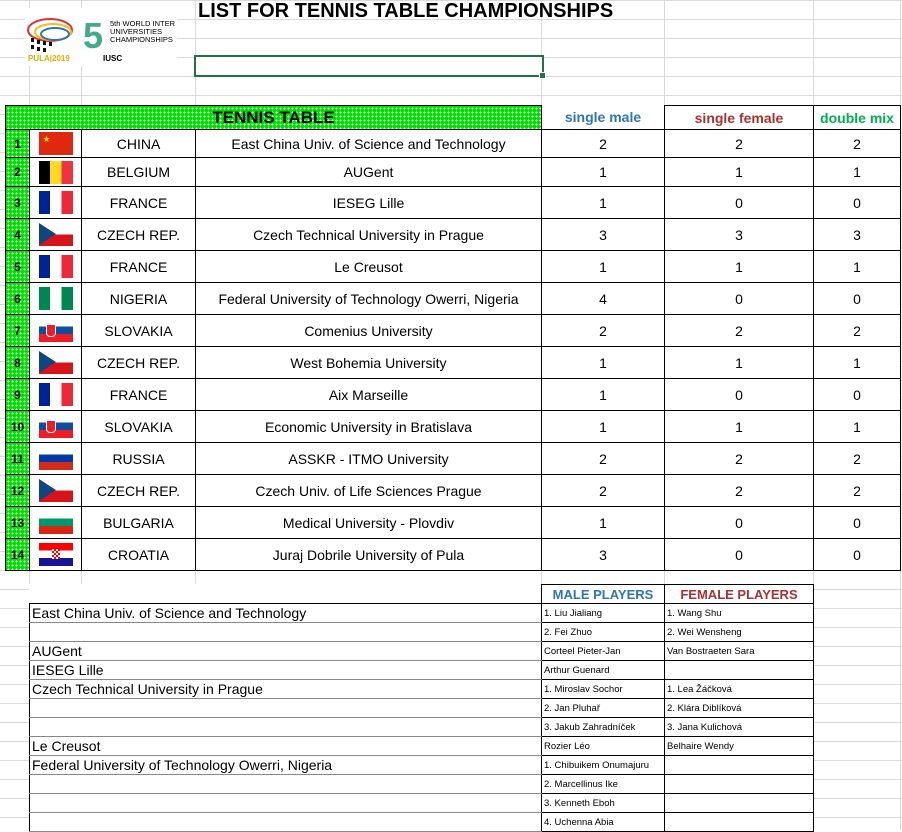 This screenshot has height=832, width=902. Describe the element at coordinates (603, 651) in the screenshot. I see `male-player: Corteel Pieter-Jan` at that location.